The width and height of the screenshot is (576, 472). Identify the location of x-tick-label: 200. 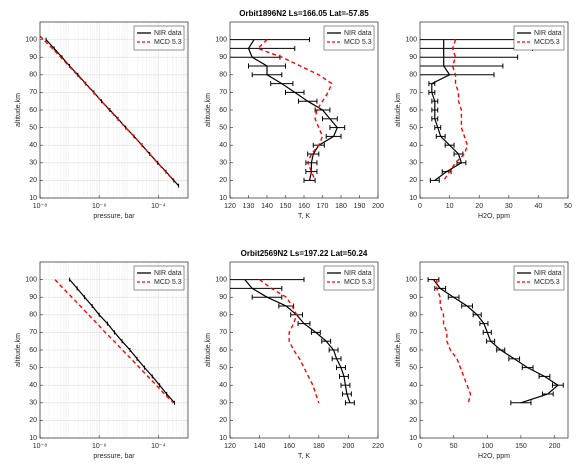
(349, 446).